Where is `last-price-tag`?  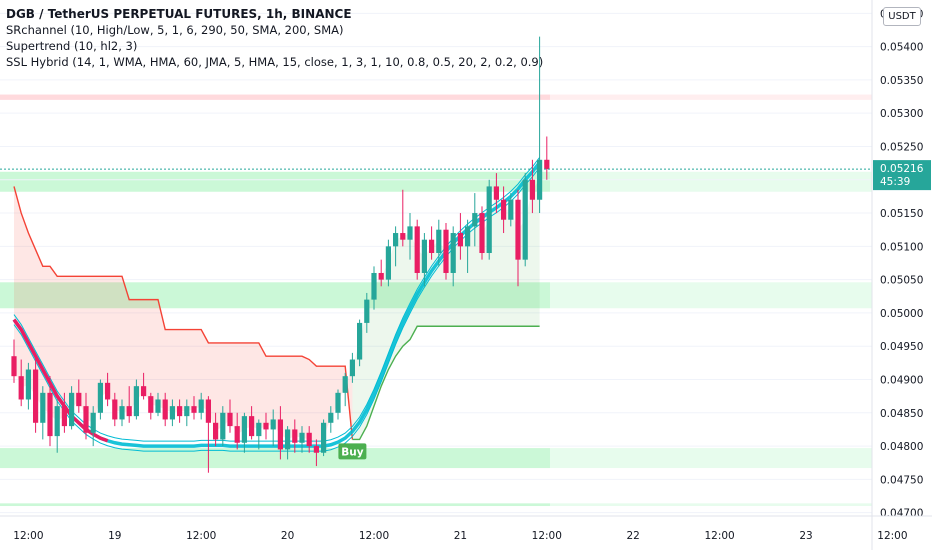
last-price-tag is located at coordinates (902, 175).